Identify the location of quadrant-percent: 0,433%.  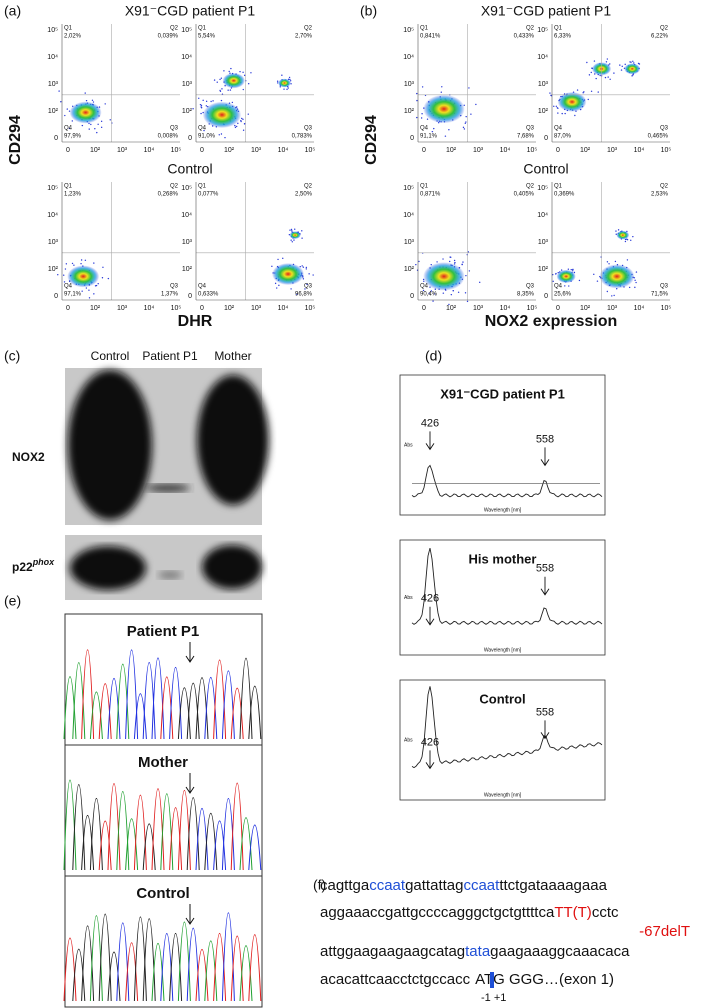
(524, 37).